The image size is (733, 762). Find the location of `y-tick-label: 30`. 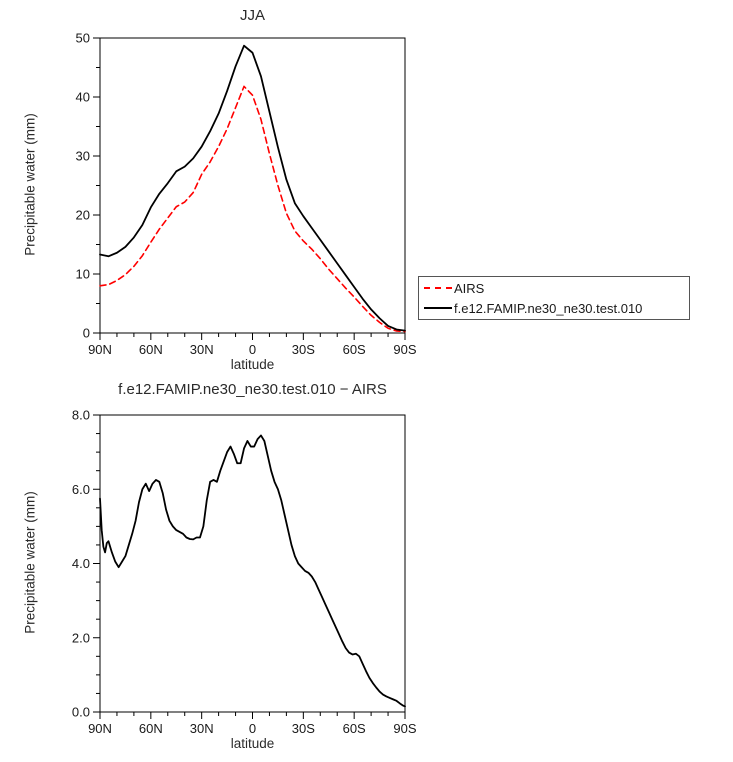

y-tick-label: 30 is located at coordinates (83, 156).